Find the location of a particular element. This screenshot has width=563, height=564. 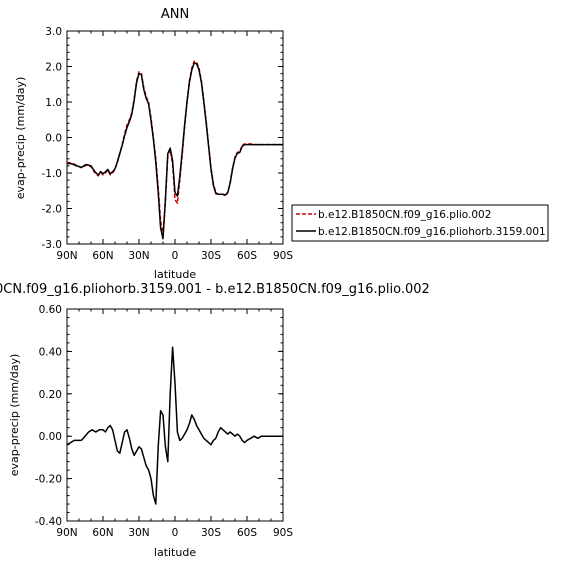

bottom-x-tick-label: 90S is located at coordinates (283, 533).